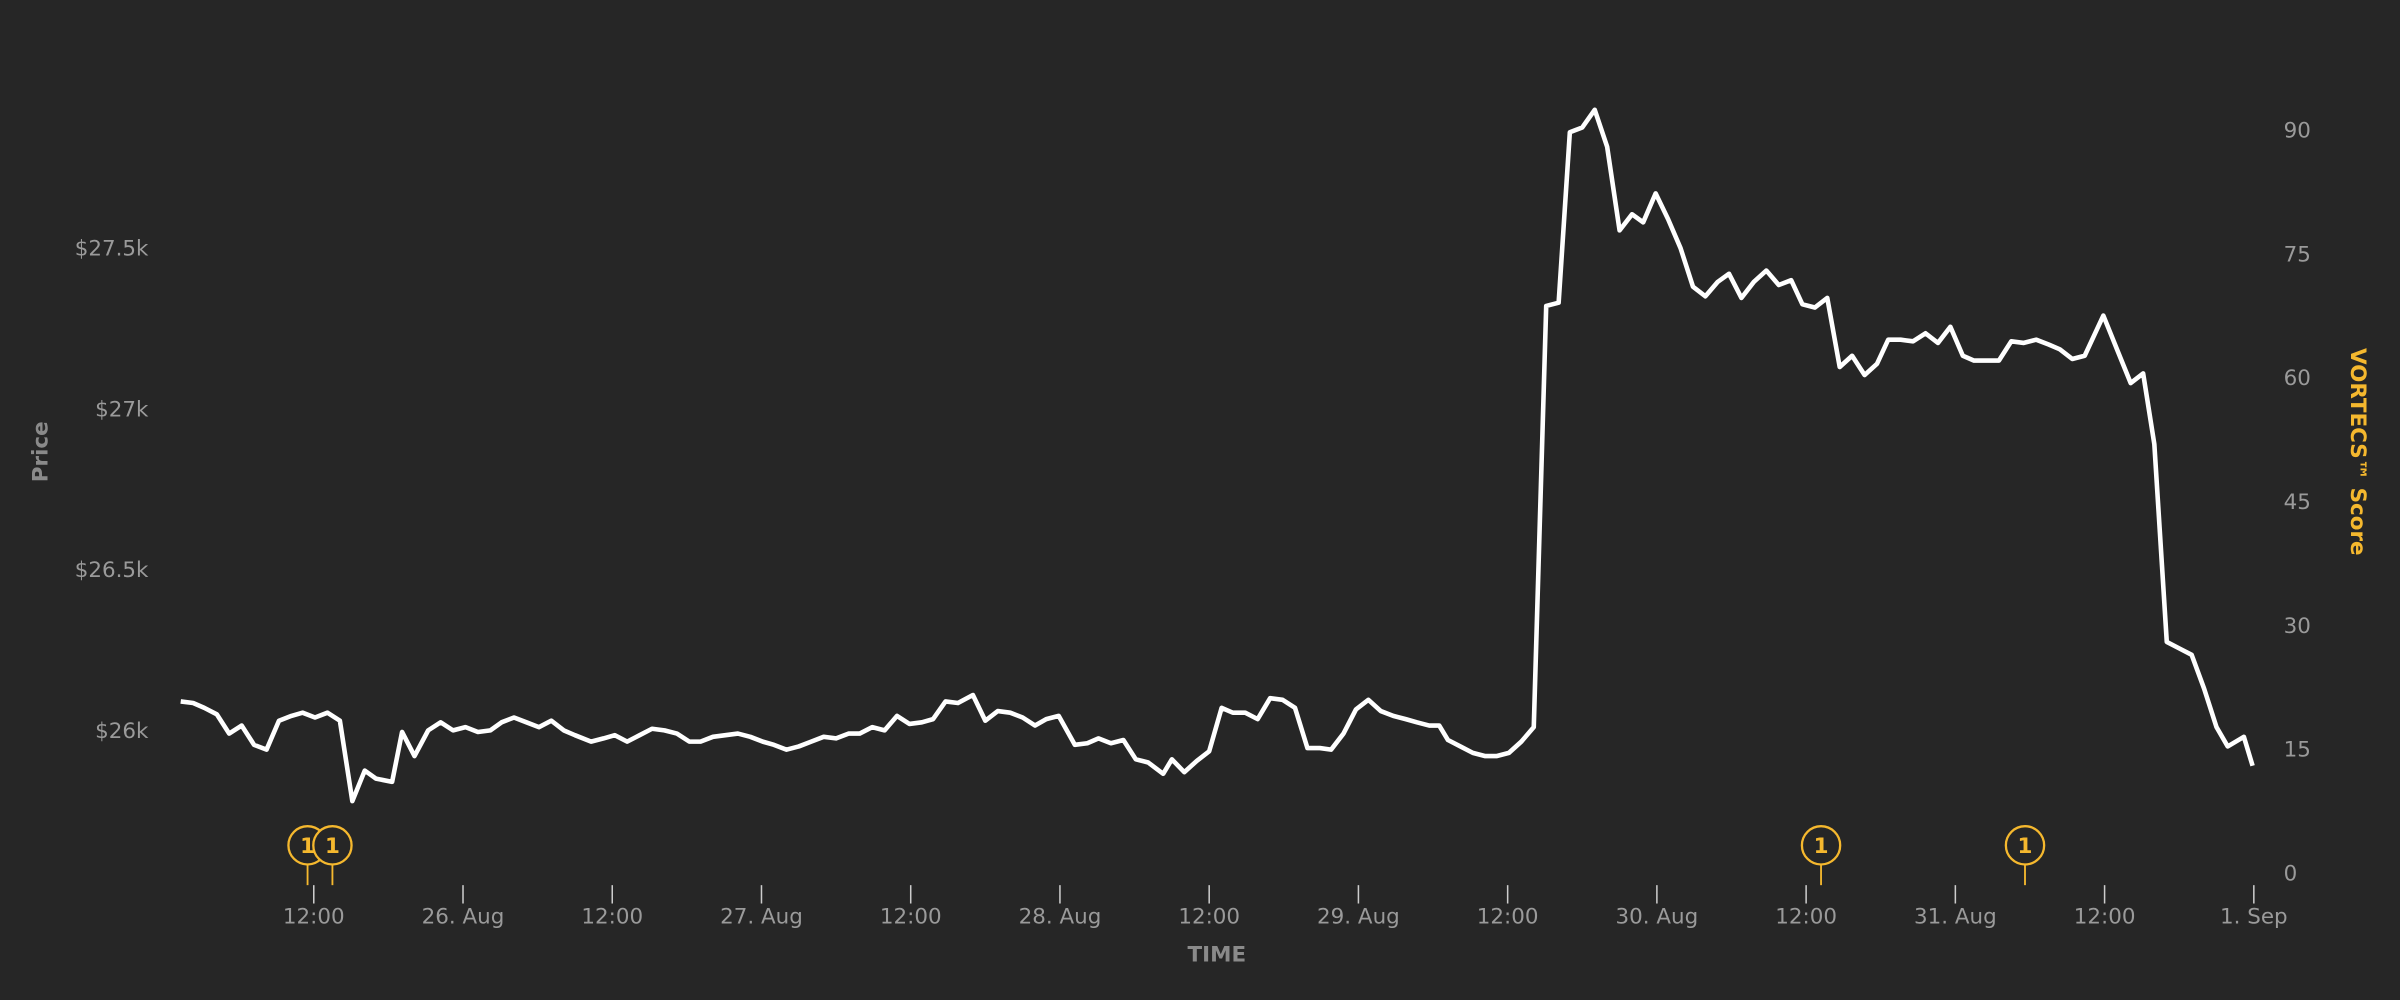 Image resolution: width=2400 pixels, height=1000 pixels. I want to click on y2-tick-label: 60, so click(2297, 378).